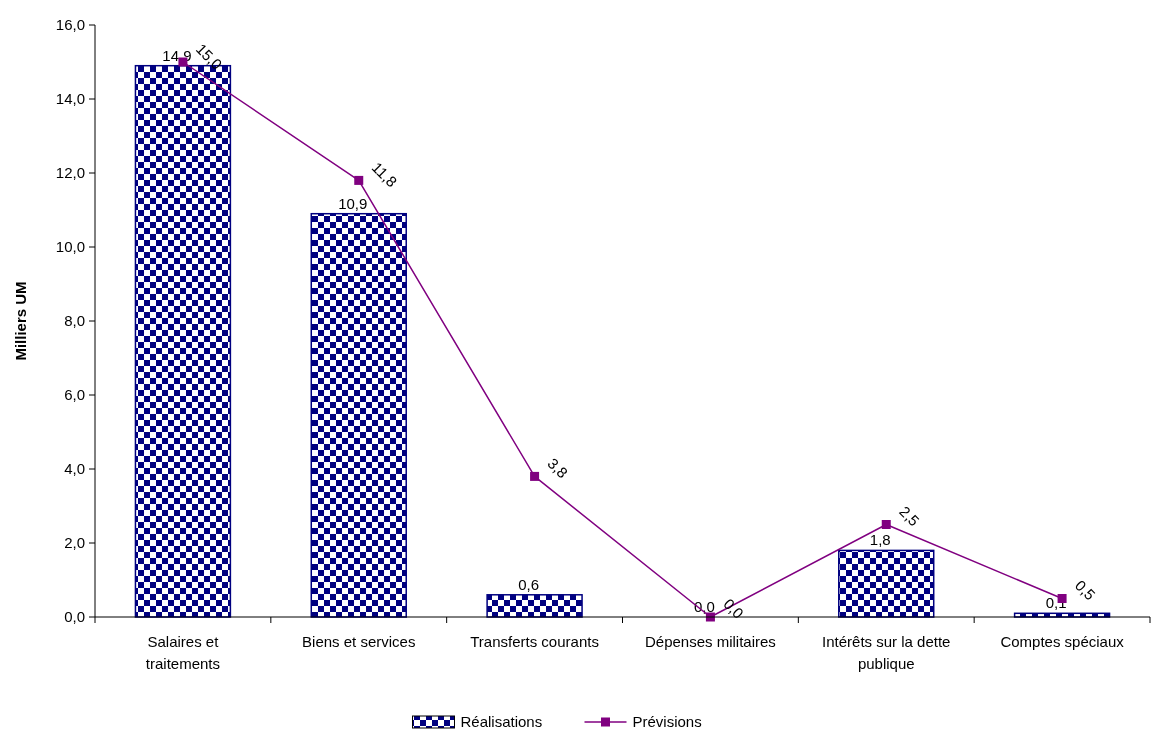 The width and height of the screenshot is (1152, 731). I want to click on y-tick-label: 10,0, so click(70, 247).